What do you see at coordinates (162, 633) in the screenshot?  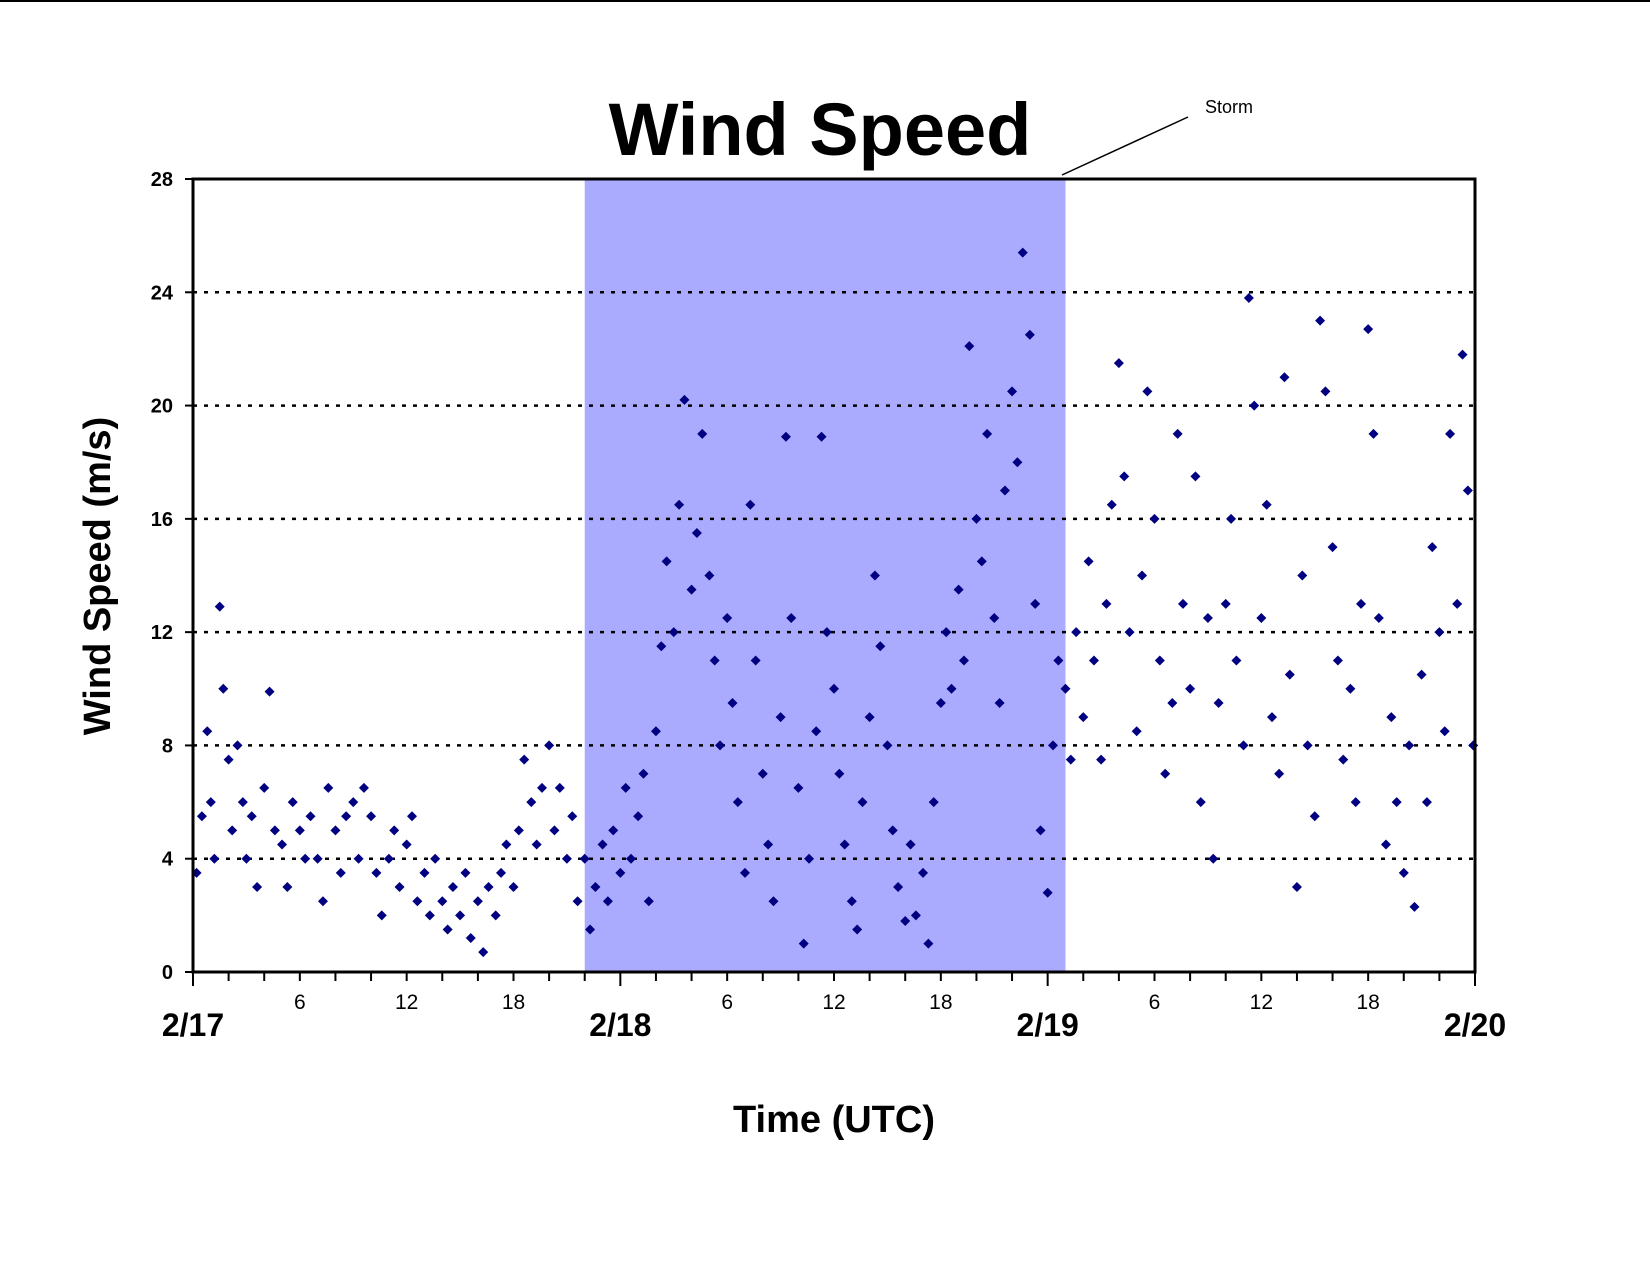 I see `y-tick-label: 12` at bounding box center [162, 633].